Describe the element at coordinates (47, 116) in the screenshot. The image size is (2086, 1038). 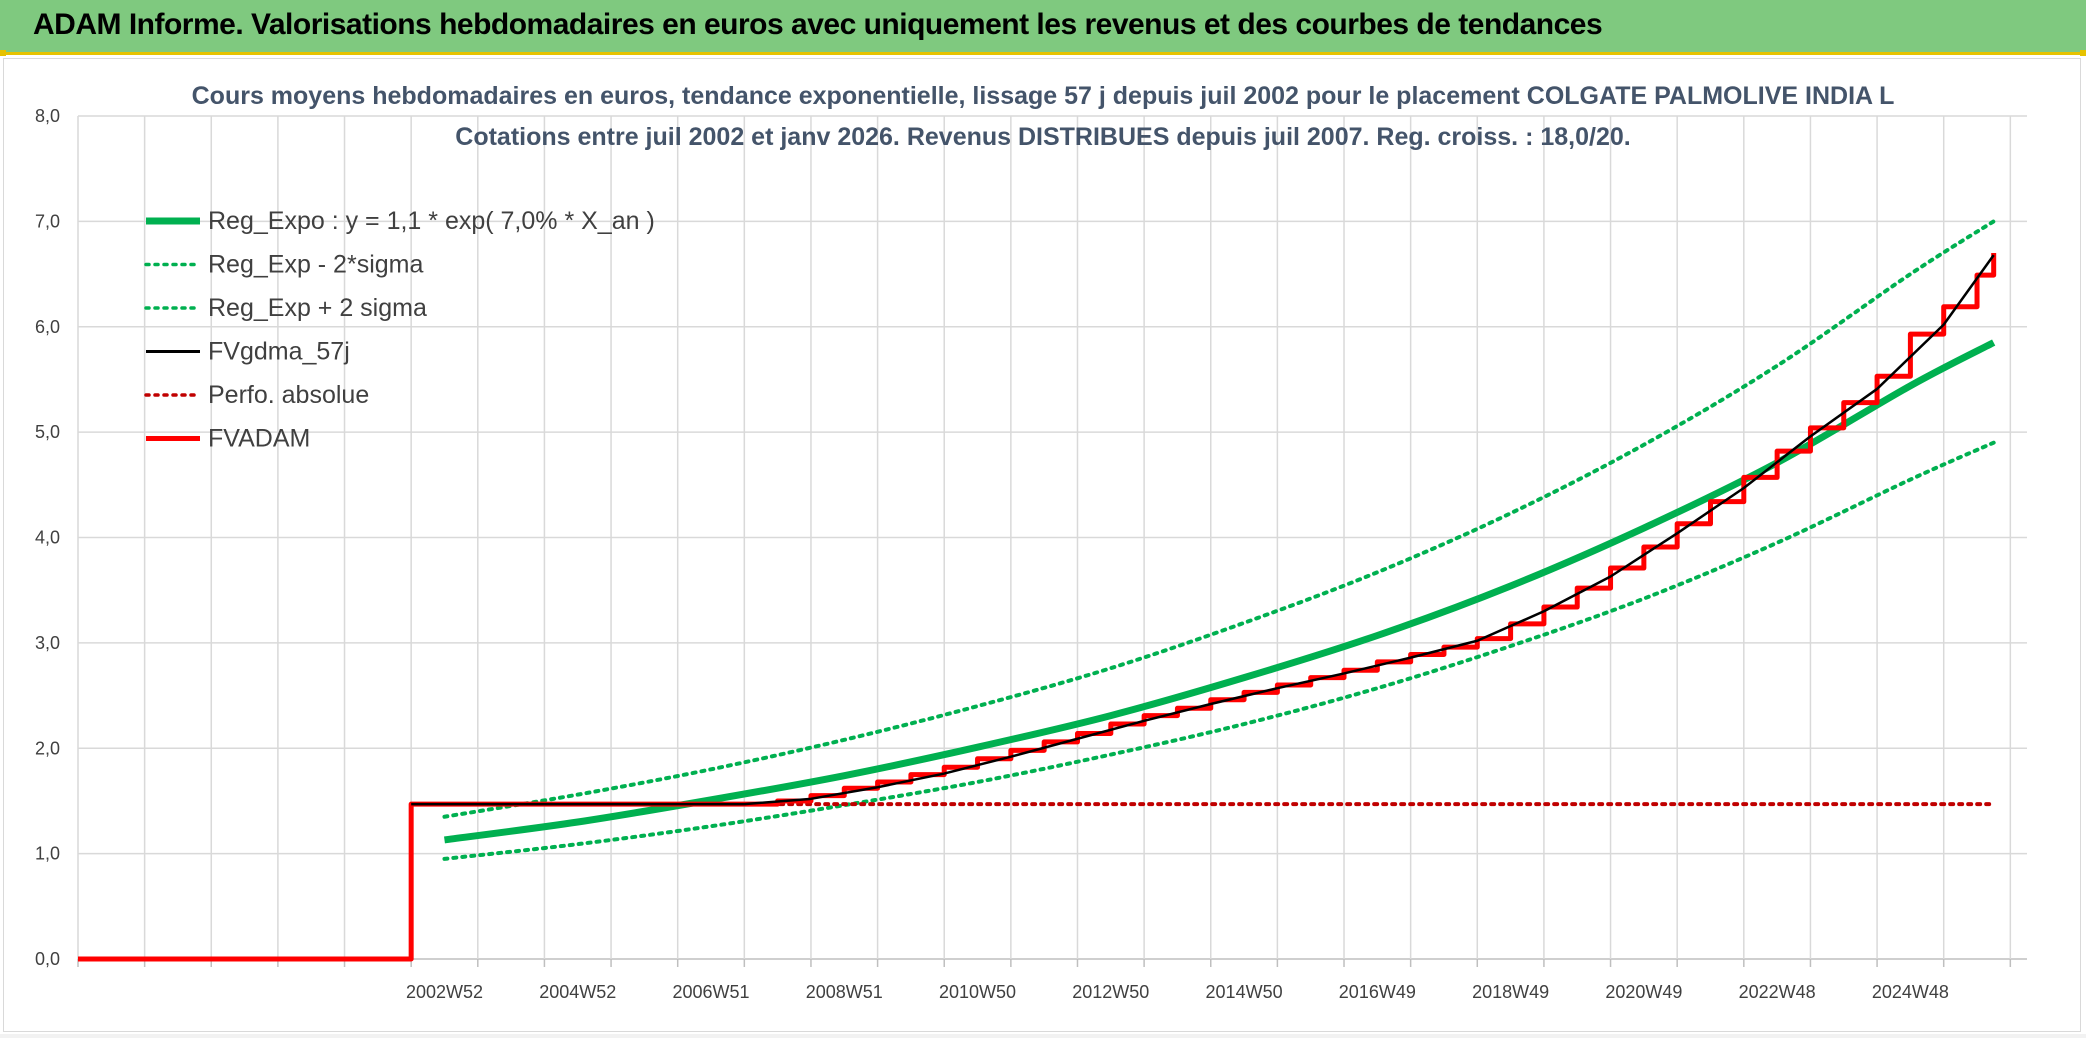
I see `y-tick-label: 8,0` at that location.